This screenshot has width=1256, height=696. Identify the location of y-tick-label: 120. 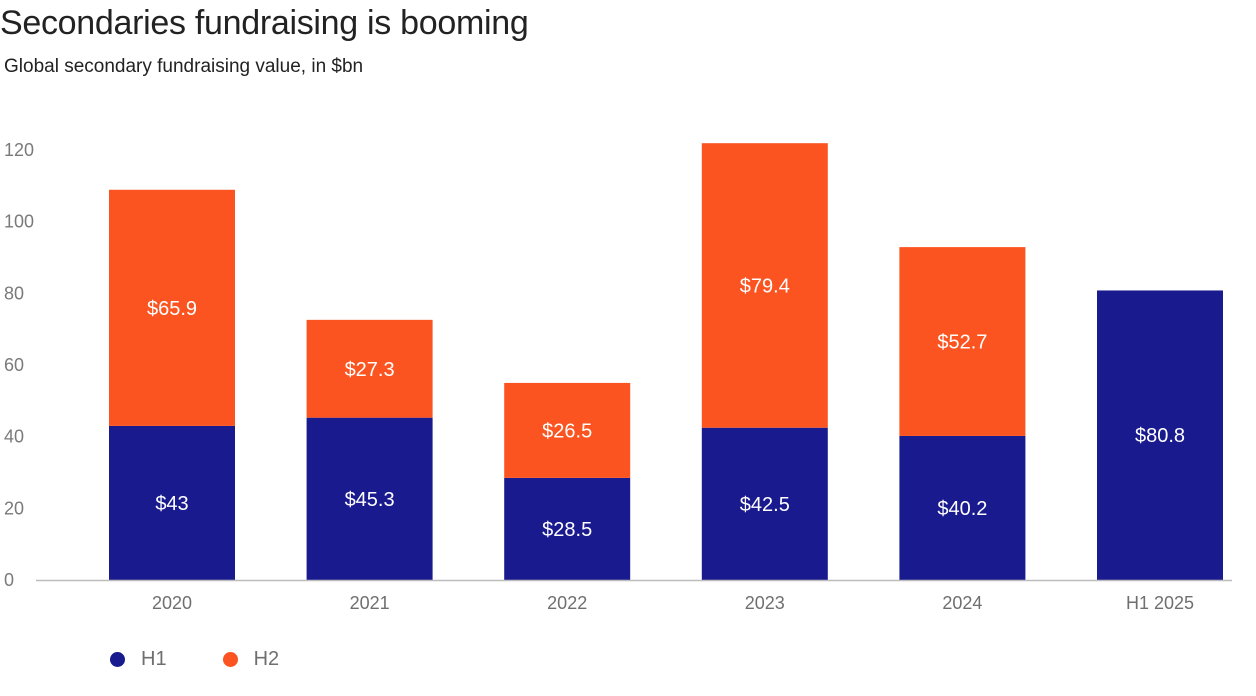
(19, 150).